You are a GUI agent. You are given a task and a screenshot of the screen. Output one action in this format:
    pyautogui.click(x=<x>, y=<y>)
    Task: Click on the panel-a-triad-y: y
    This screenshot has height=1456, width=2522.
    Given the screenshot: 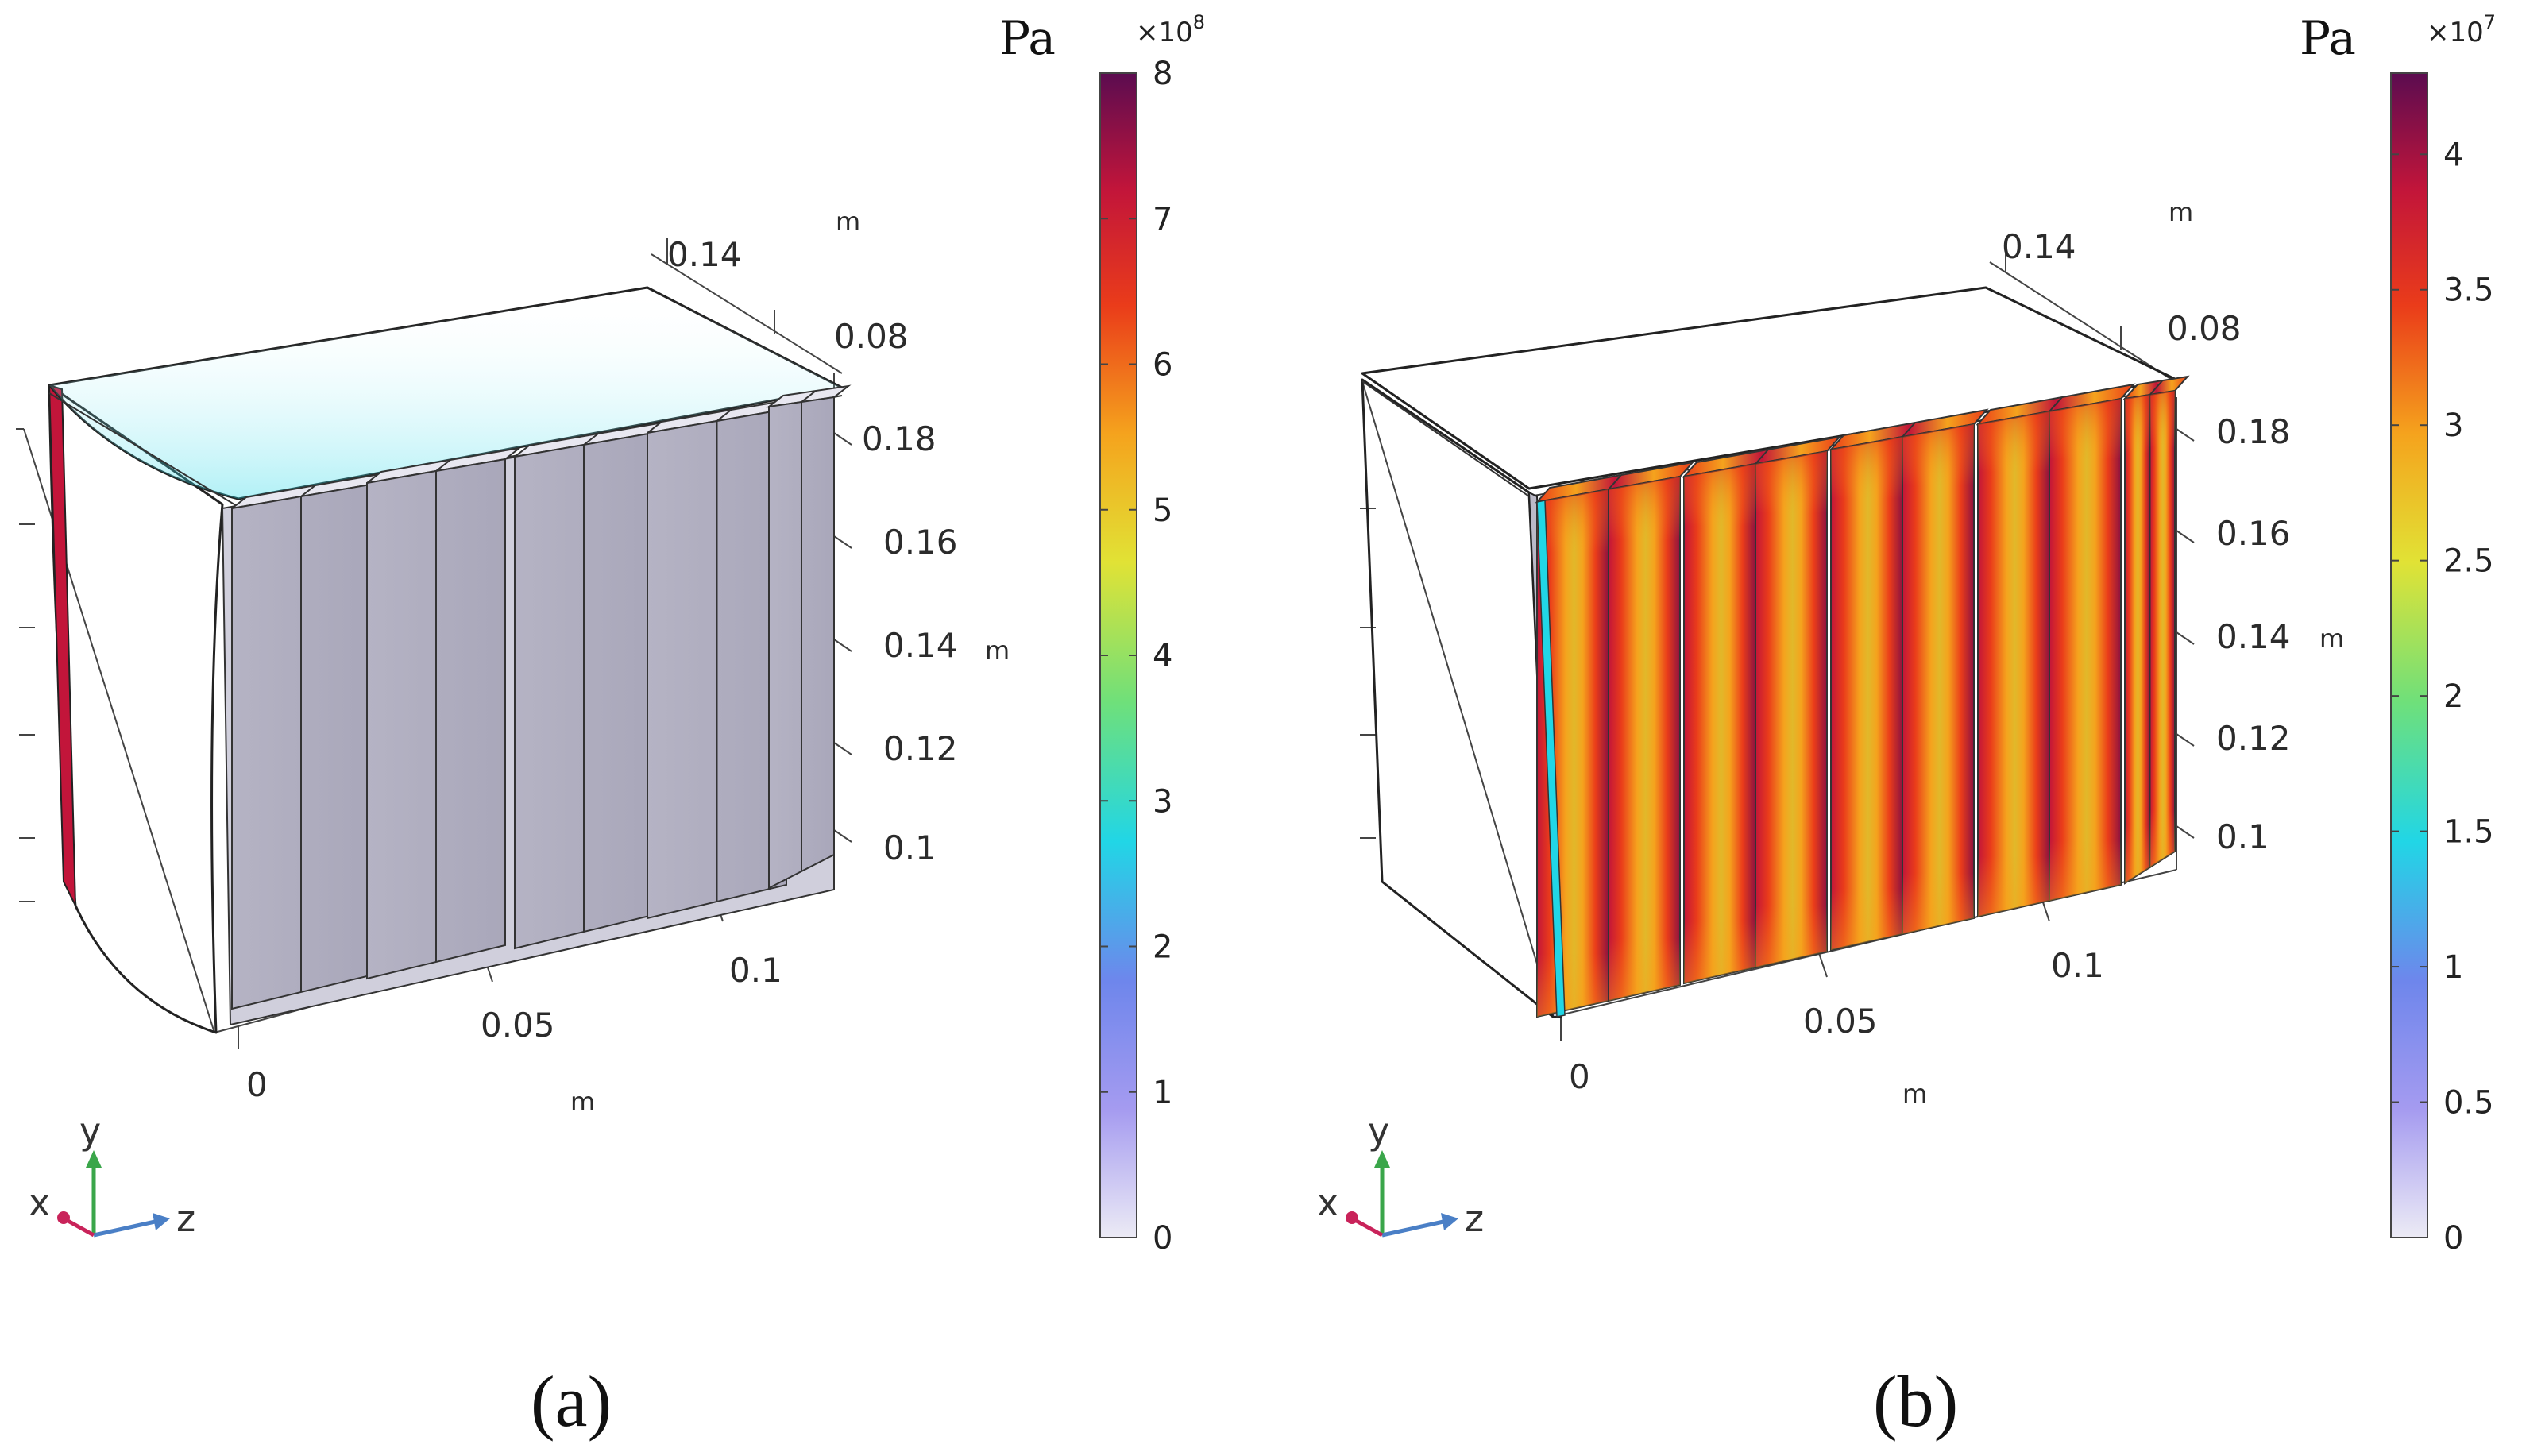 What is the action you would take?
    pyautogui.click(x=90, y=1131)
    